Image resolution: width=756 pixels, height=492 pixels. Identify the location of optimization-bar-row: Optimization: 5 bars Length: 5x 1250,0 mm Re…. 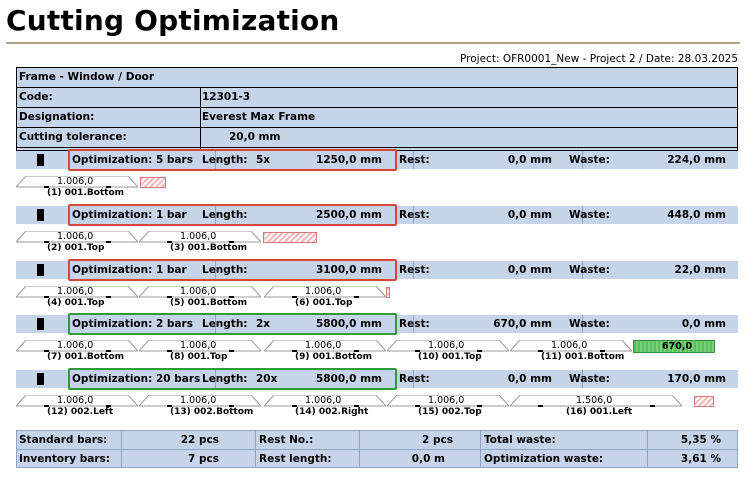
(377, 160).